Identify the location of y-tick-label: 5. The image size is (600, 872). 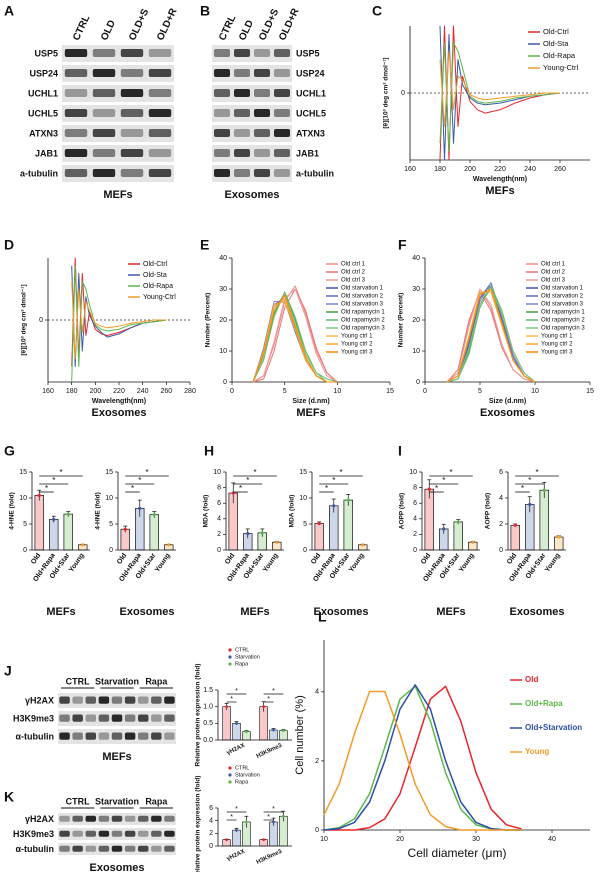
(305, 524).